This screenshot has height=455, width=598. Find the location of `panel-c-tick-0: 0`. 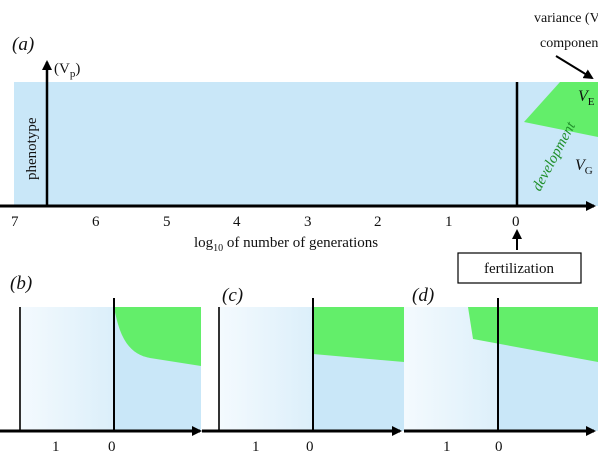

panel-c-tick-0: 0 is located at coordinates (310, 447).